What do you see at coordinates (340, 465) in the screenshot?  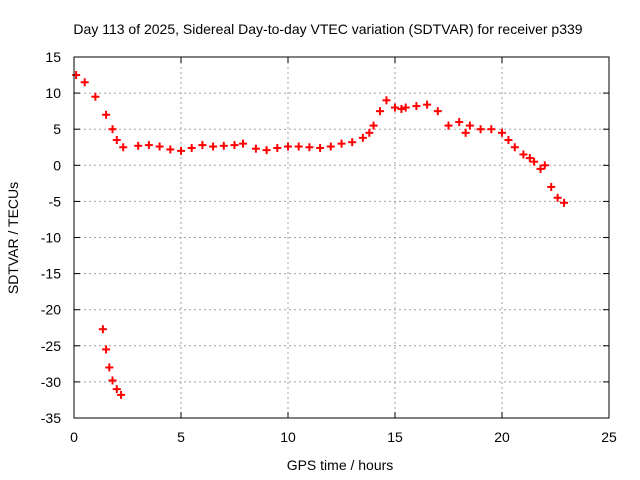 I see `x-axis-label: GPS time / hours` at bounding box center [340, 465].